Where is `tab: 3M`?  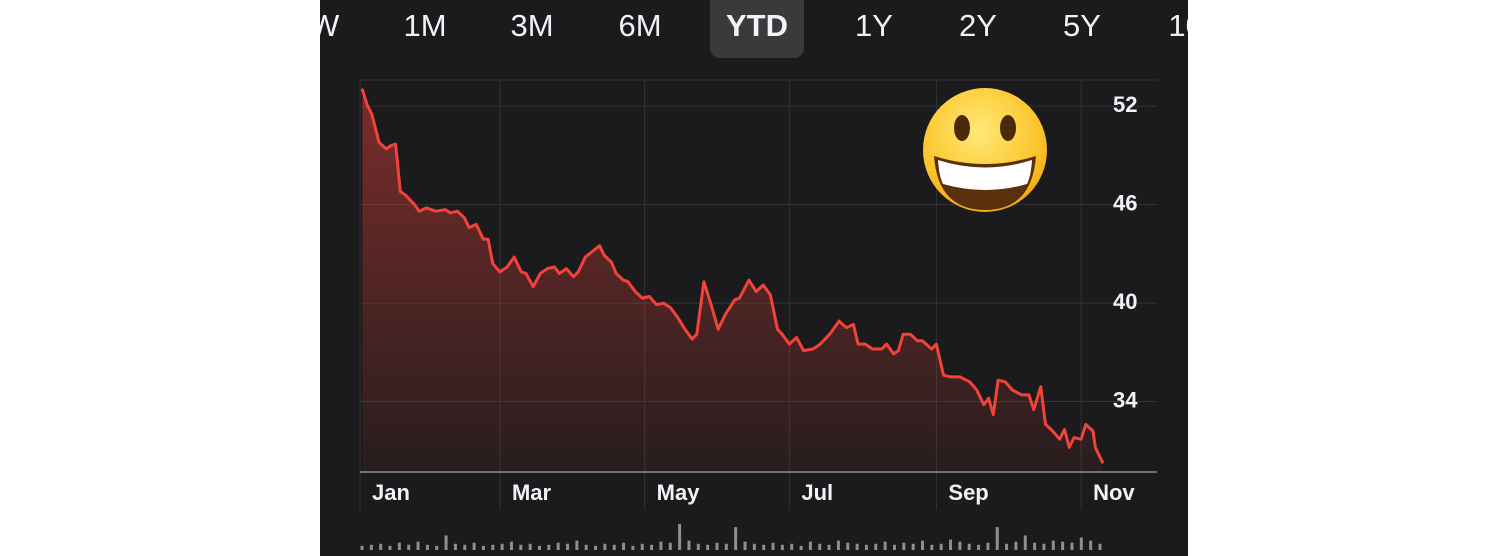 tab: 3M is located at coordinates (531, 25).